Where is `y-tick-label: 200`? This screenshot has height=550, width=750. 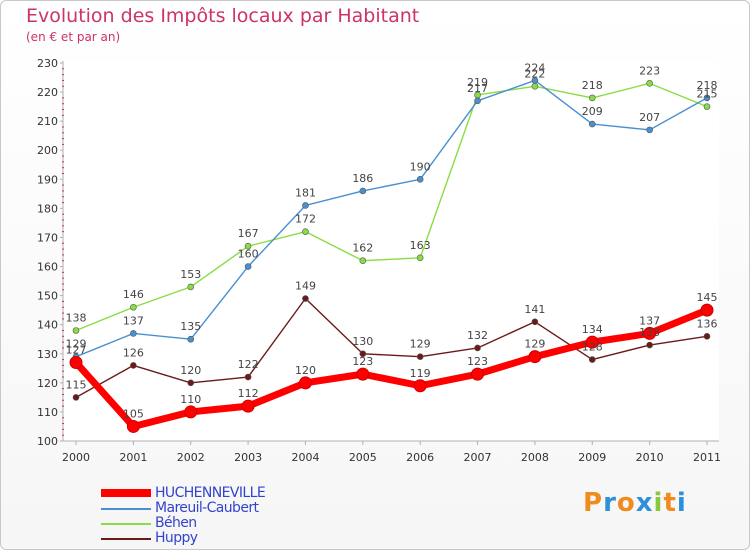
y-tick-label: 200 is located at coordinates (47, 150).